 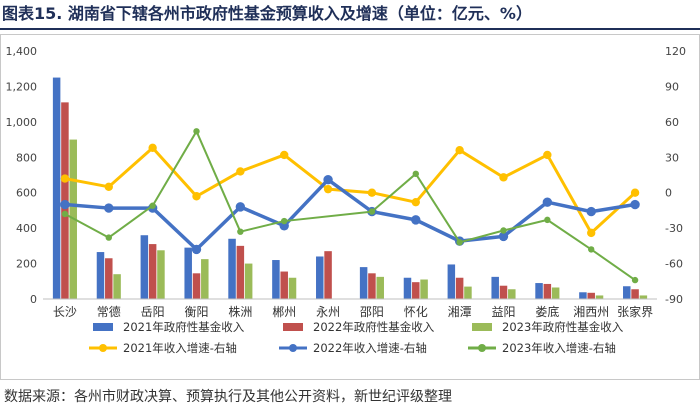 I want to click on y-right-tick-label: -90, so click(x=674, y=299).